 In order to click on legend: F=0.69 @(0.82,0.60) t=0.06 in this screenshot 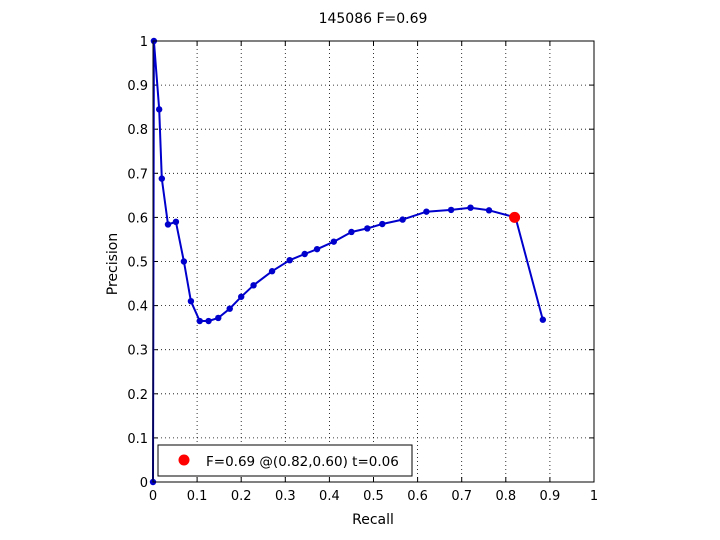, I will do `click(285, 460)`.